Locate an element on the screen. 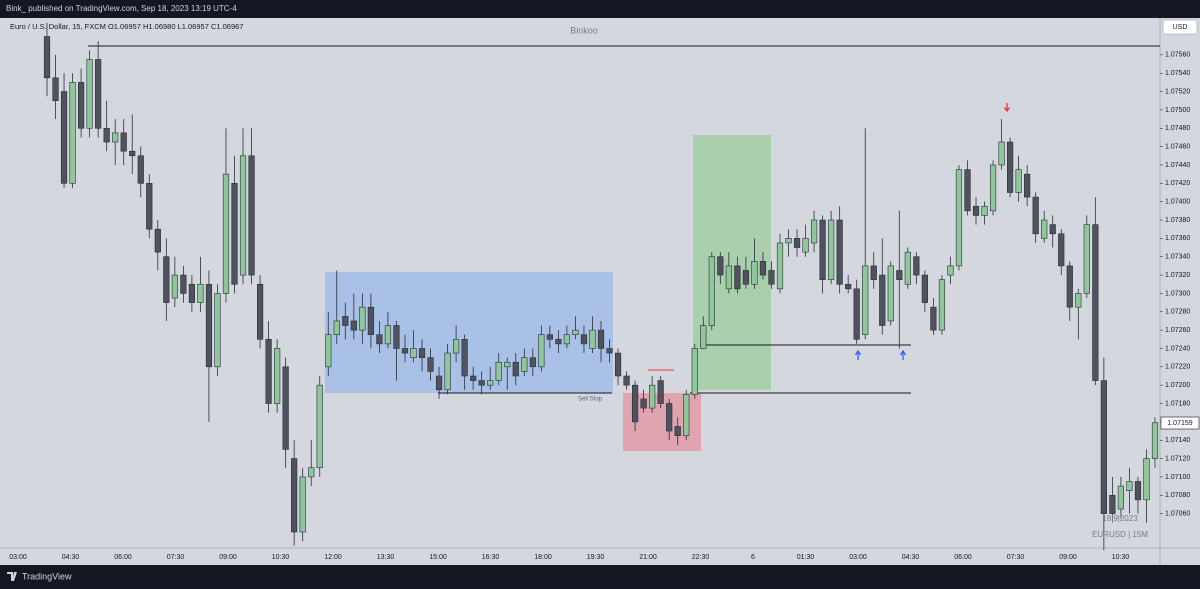 The image size is (1200, 589). y-tick-label: 1.07060 is located at coordinates (1177, 513).